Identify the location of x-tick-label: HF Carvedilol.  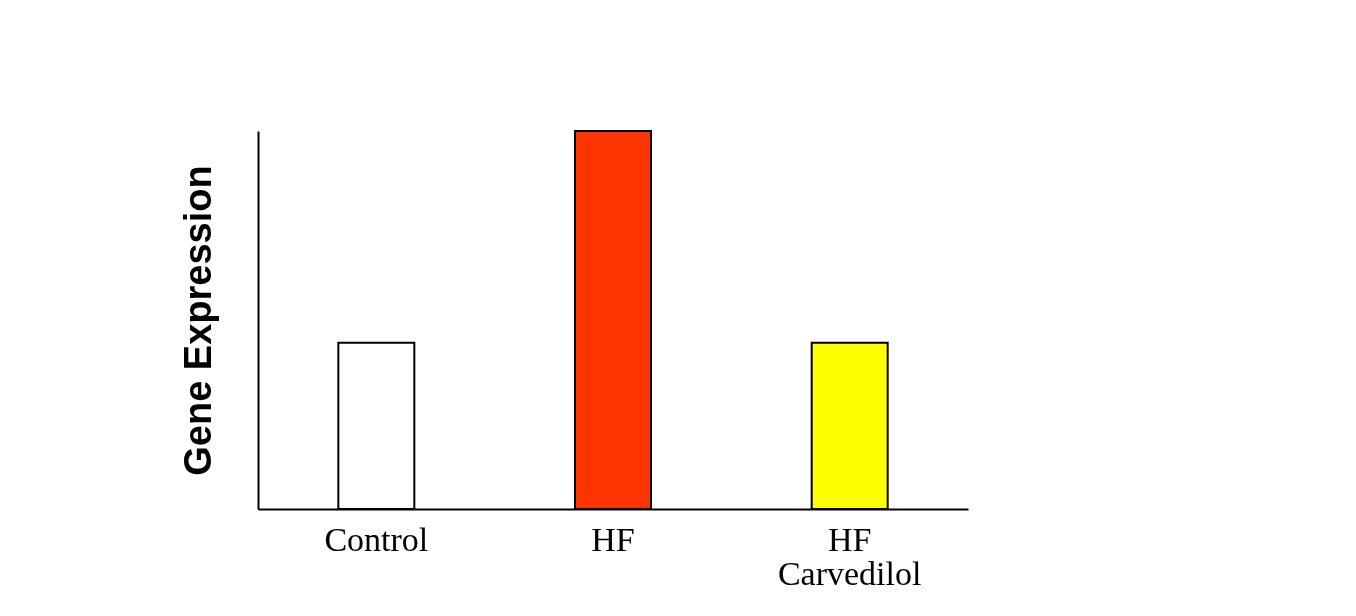
(849, 556).